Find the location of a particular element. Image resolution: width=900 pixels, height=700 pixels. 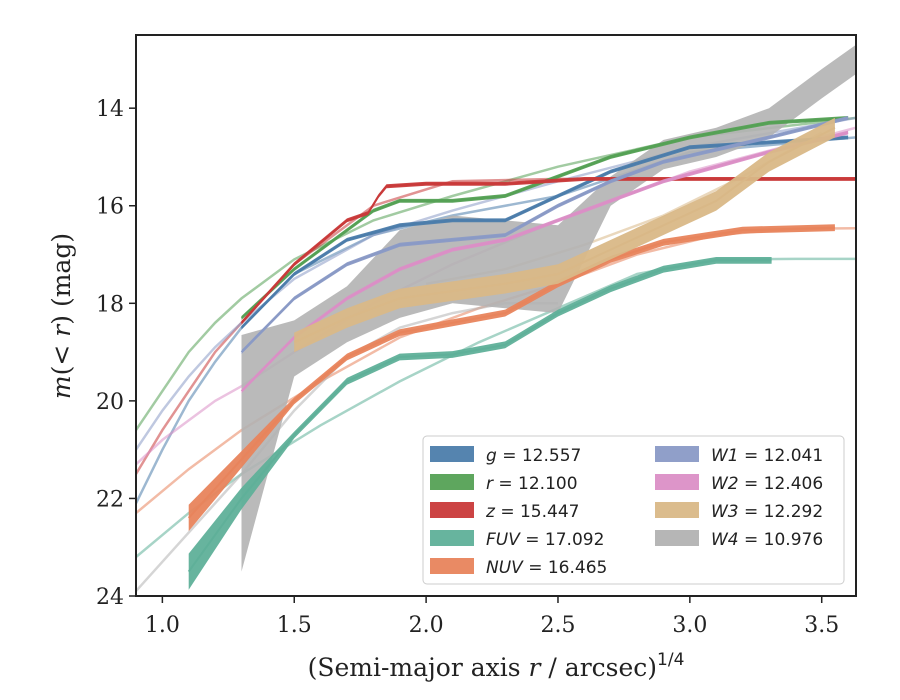

legend-swatch-w2 is located at coordinates (677, 482).